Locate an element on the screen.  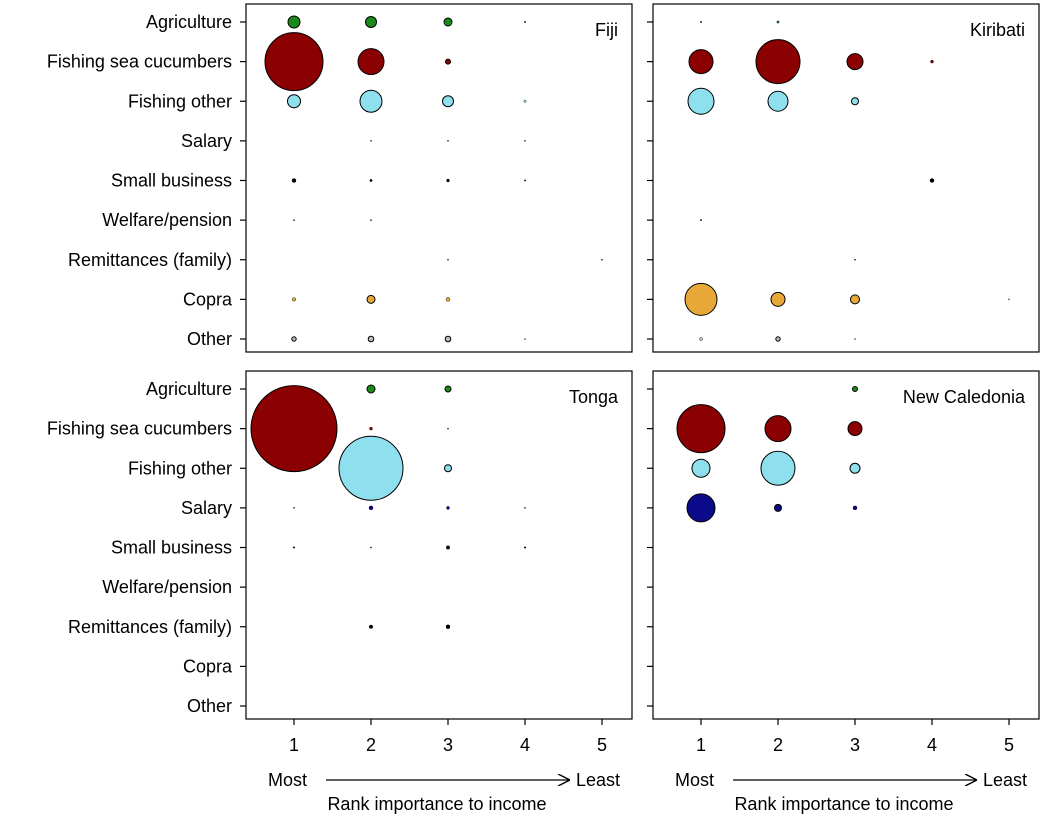
y-tick-label: Fishing sea cucumbers is located at coordinates (139, 62).